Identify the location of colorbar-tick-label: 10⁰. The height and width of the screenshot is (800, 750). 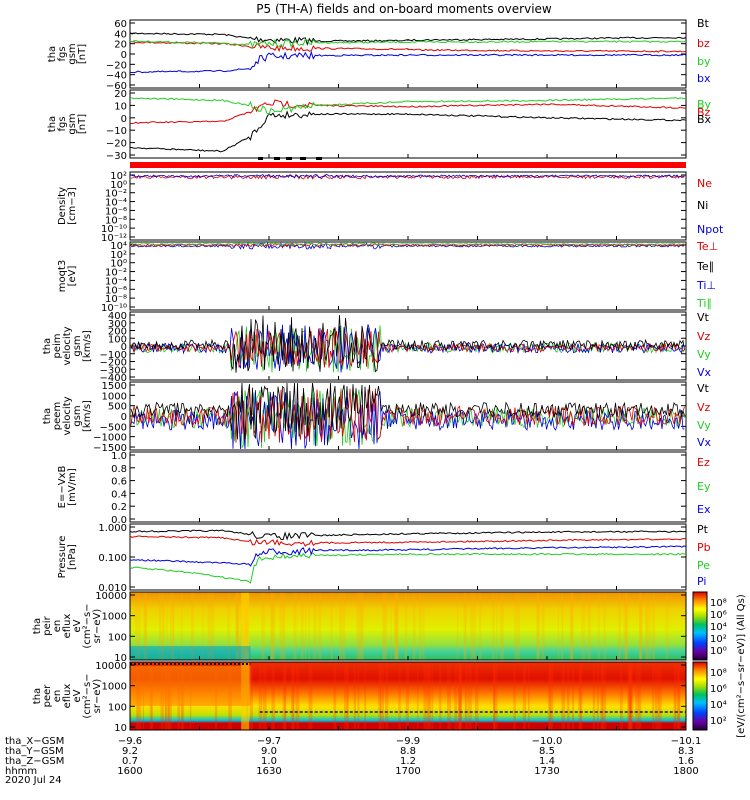
(718, 651).